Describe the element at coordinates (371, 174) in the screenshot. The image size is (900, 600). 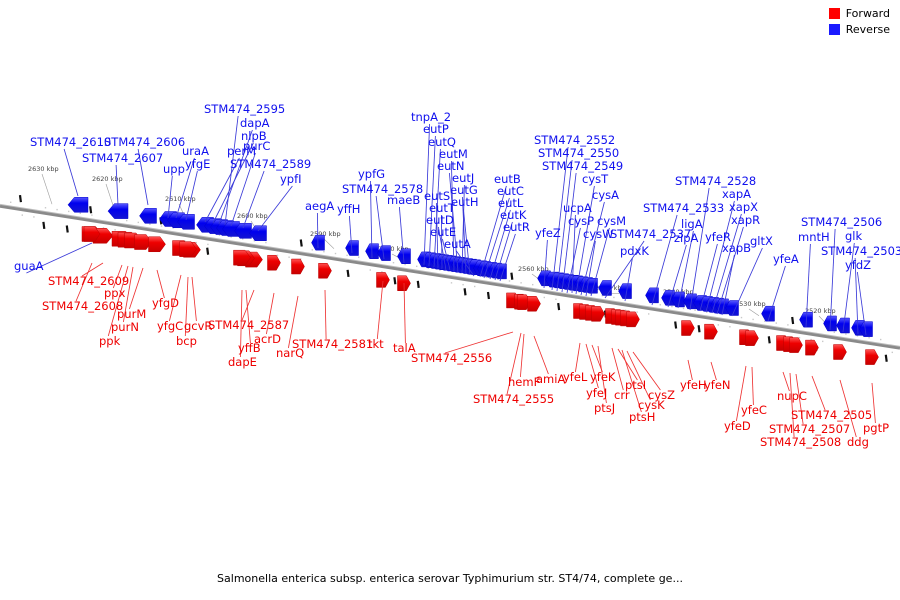
I see `gene-label: ypfG` at that location.